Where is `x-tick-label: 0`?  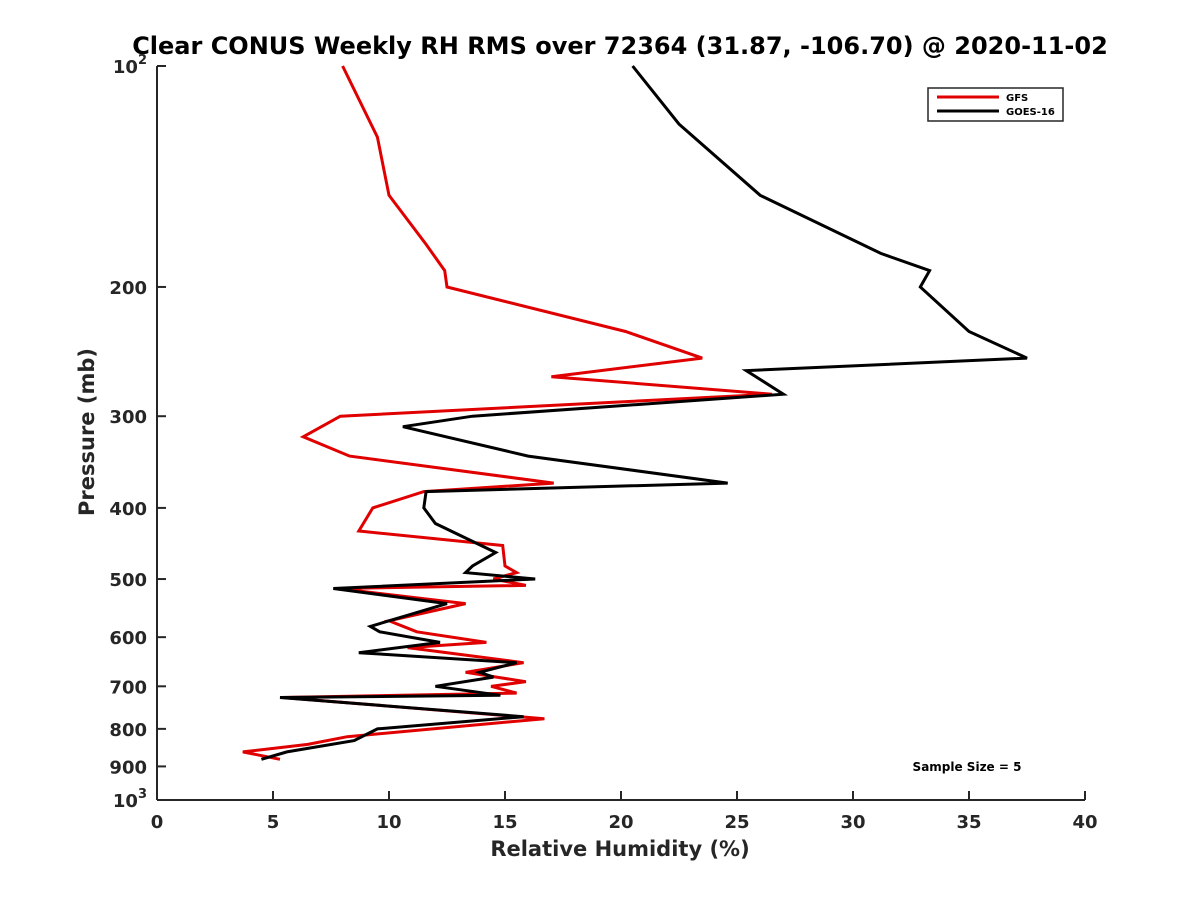 x-tick-label: 0 is located at coordinates (157, 822).